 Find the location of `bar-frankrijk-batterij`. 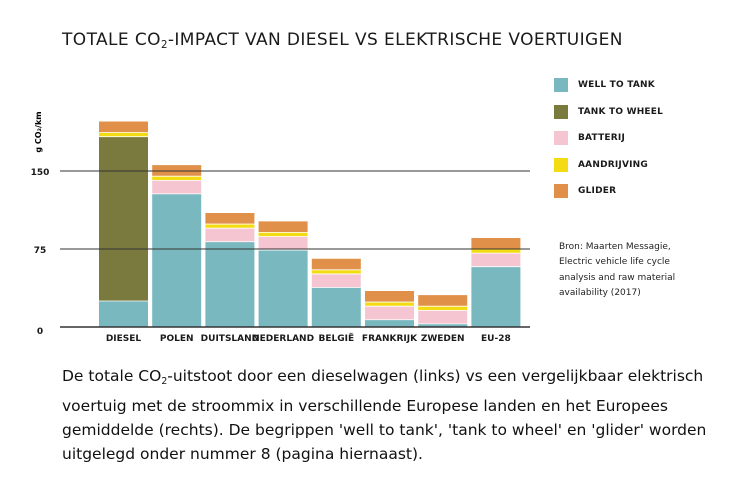

bar-frankrijk-batterij is located at coordinates (389, 313).